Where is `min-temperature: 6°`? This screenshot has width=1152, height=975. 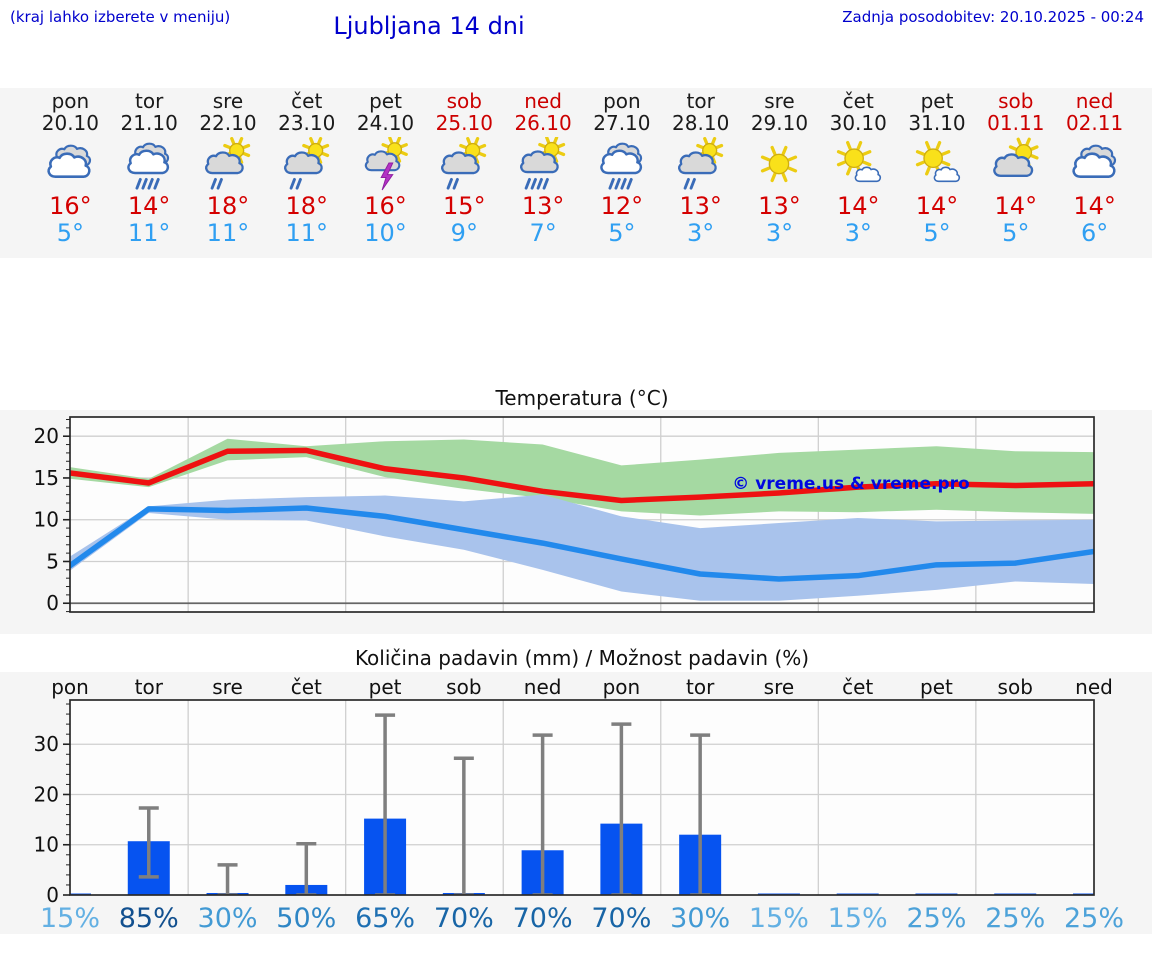
min-temperature: 6° is located at coordinates (1094, 233).